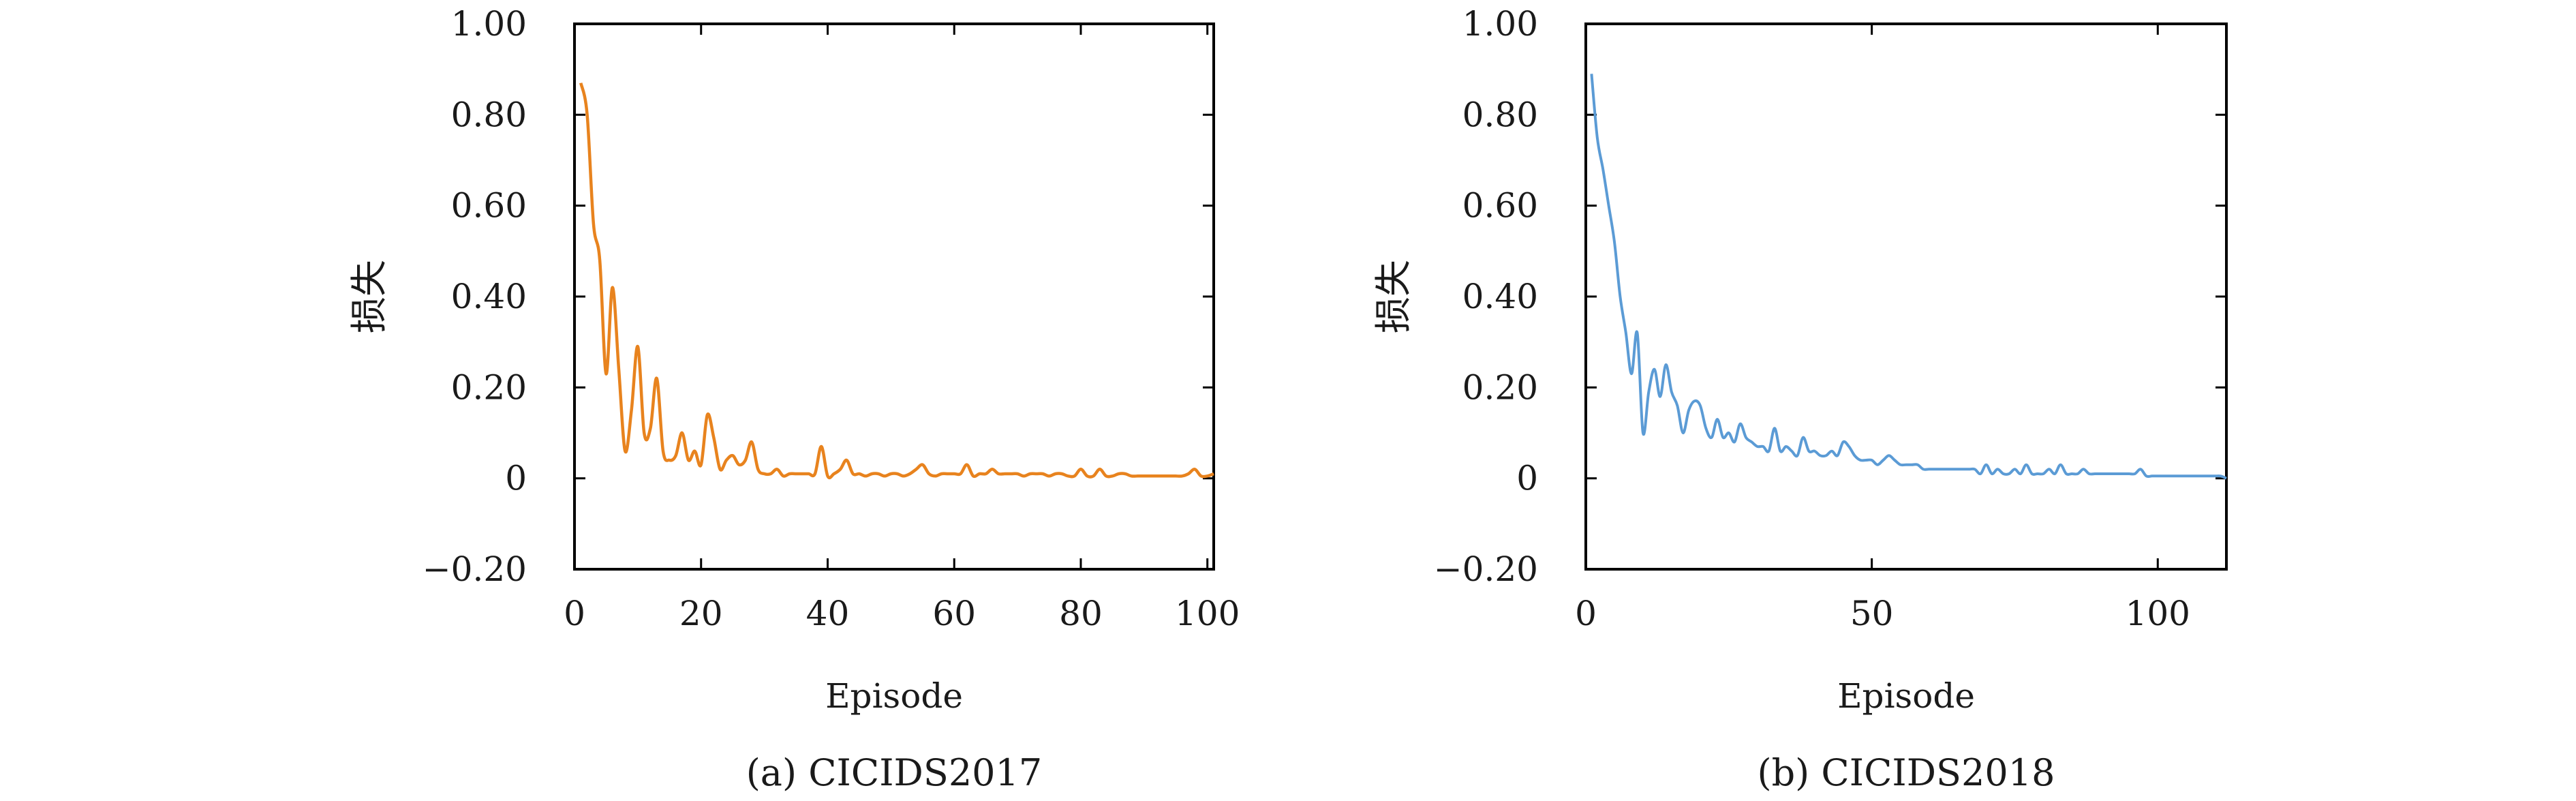 This screenshot has height=801, width=2576. What do you see at coordinates (894, 773) in the screenshot?
I see `caption-a: (a) CICIDS2017` at bounding box center [894, 773].